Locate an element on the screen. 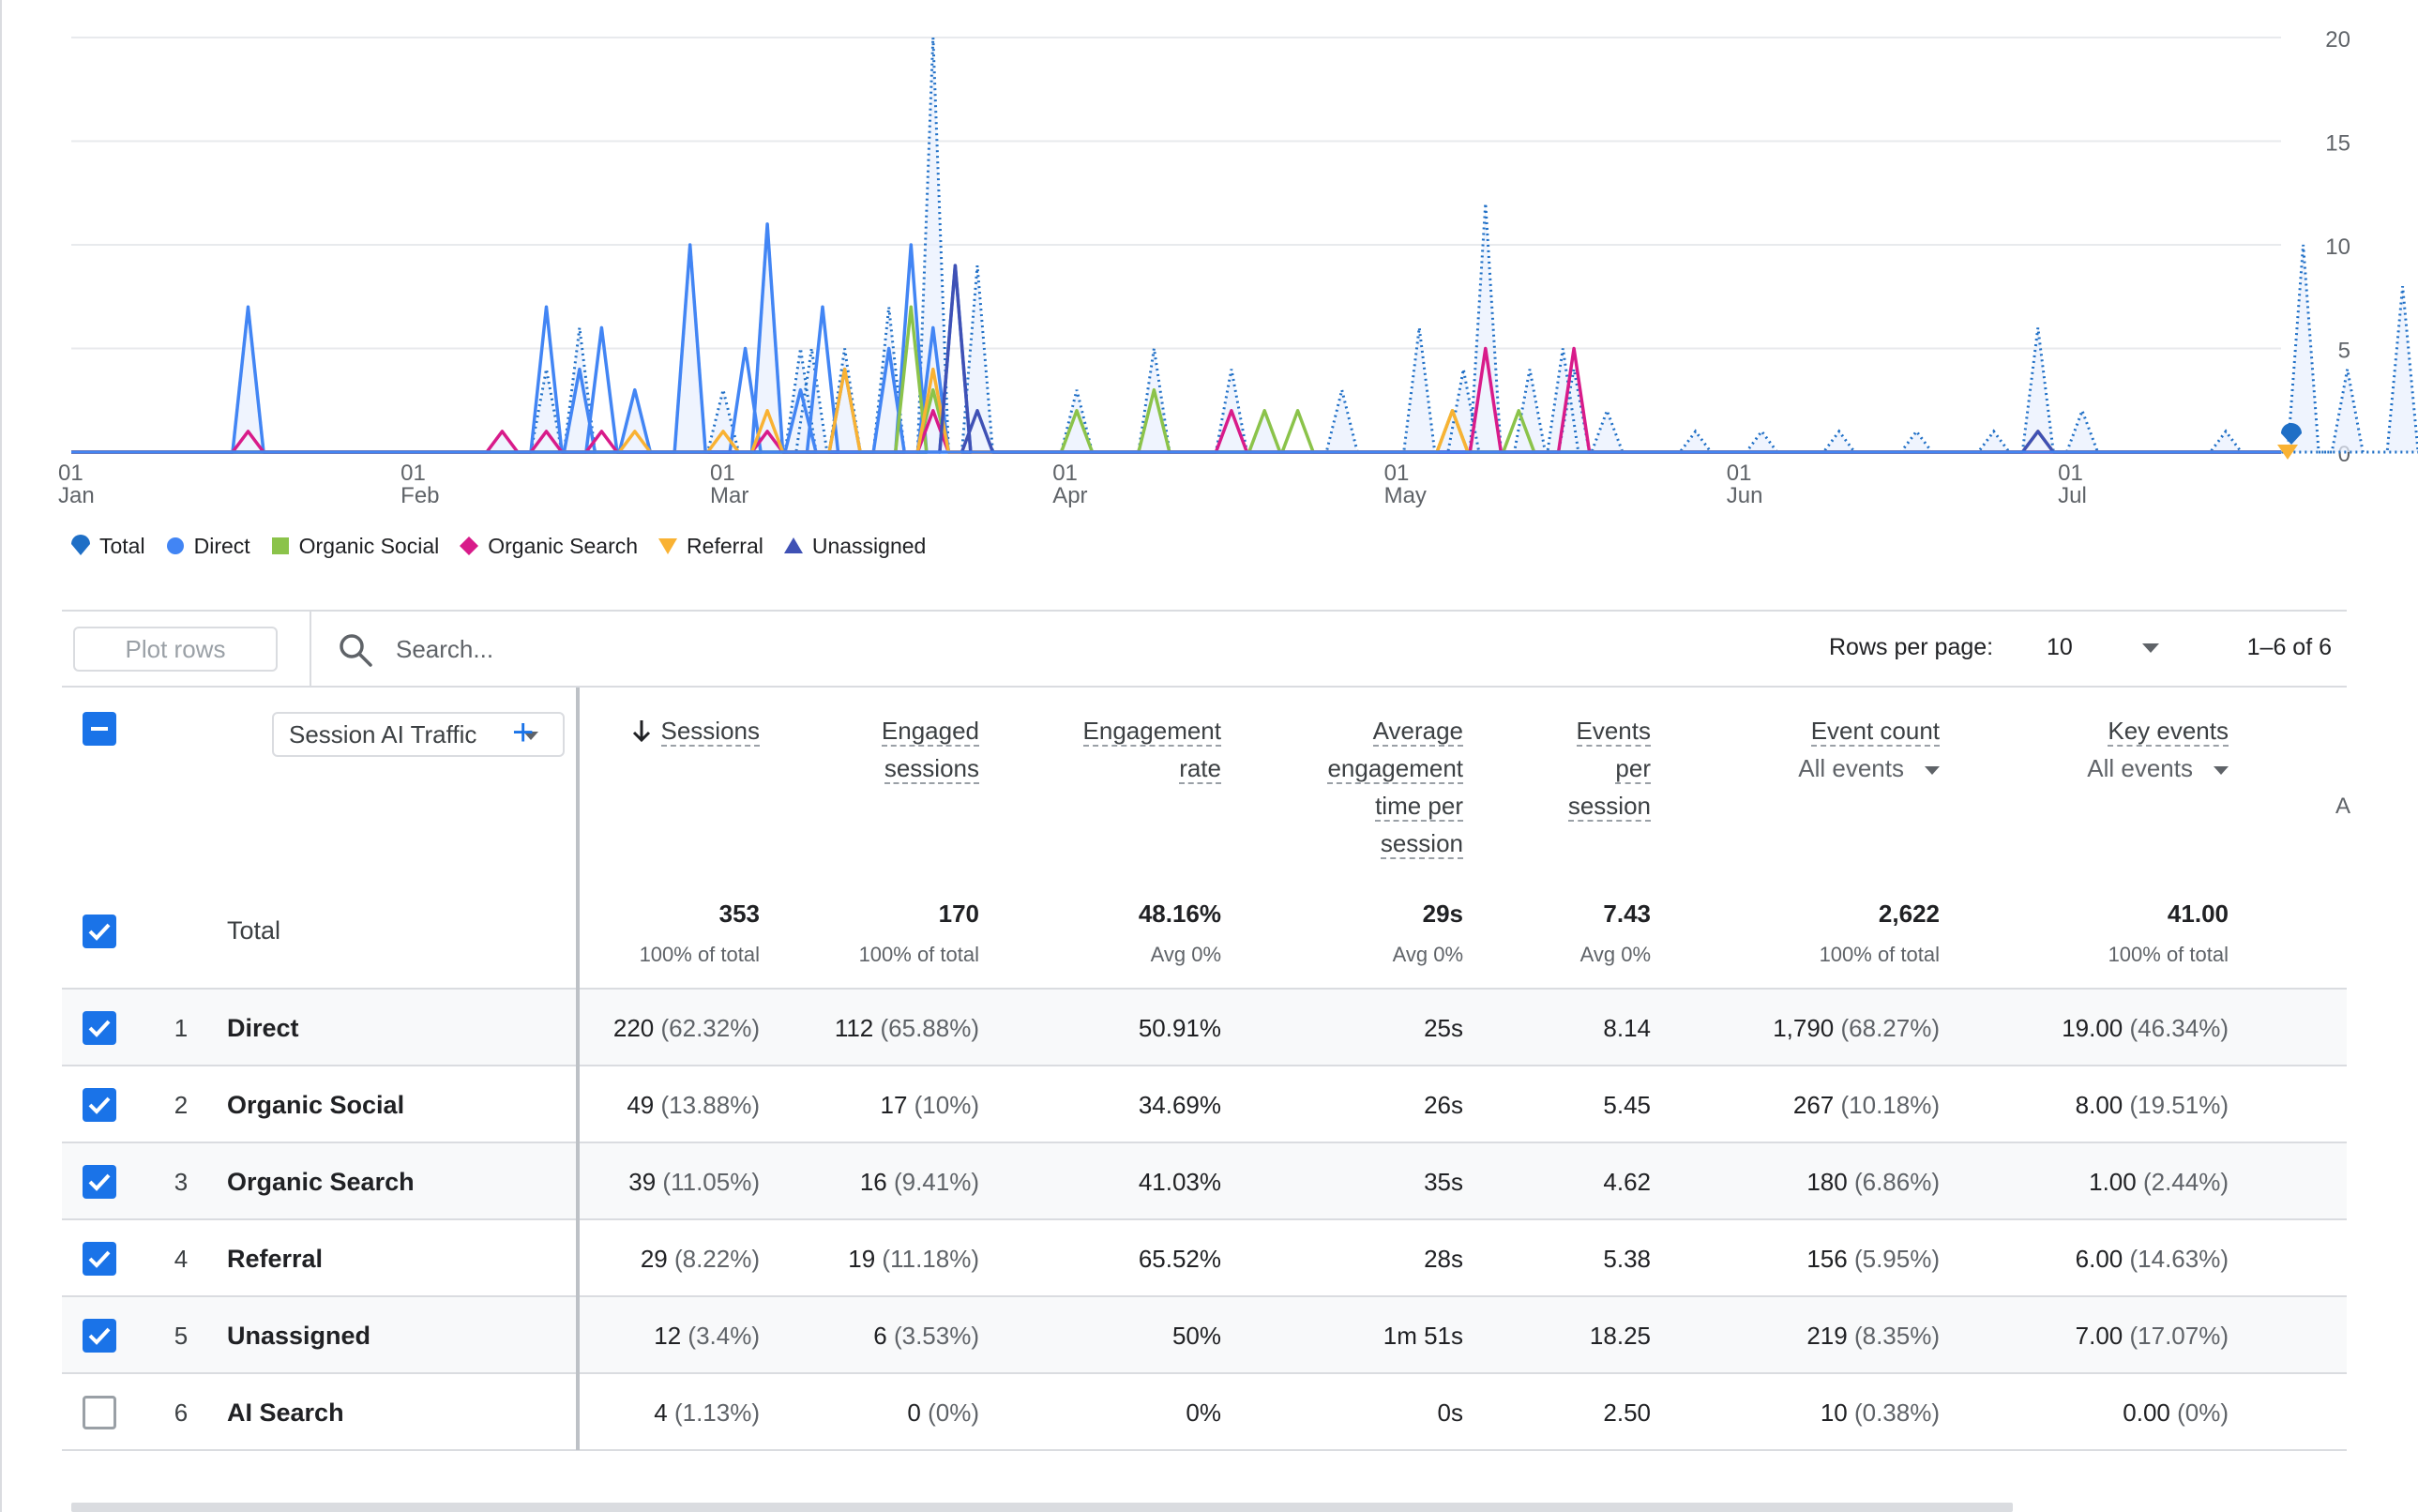 The width and height of the screenshot is (2418, 1512). column-header-label: sessions is located at coordinates (931, 769).